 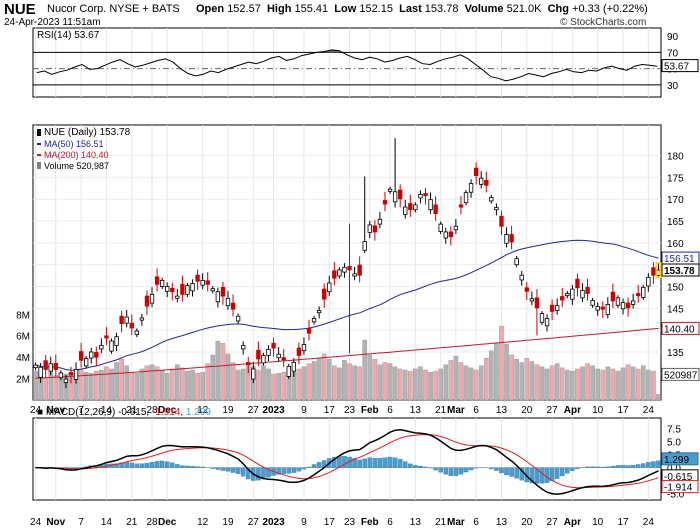 I want to click on legend-swatch, so click(x=39, y=165).